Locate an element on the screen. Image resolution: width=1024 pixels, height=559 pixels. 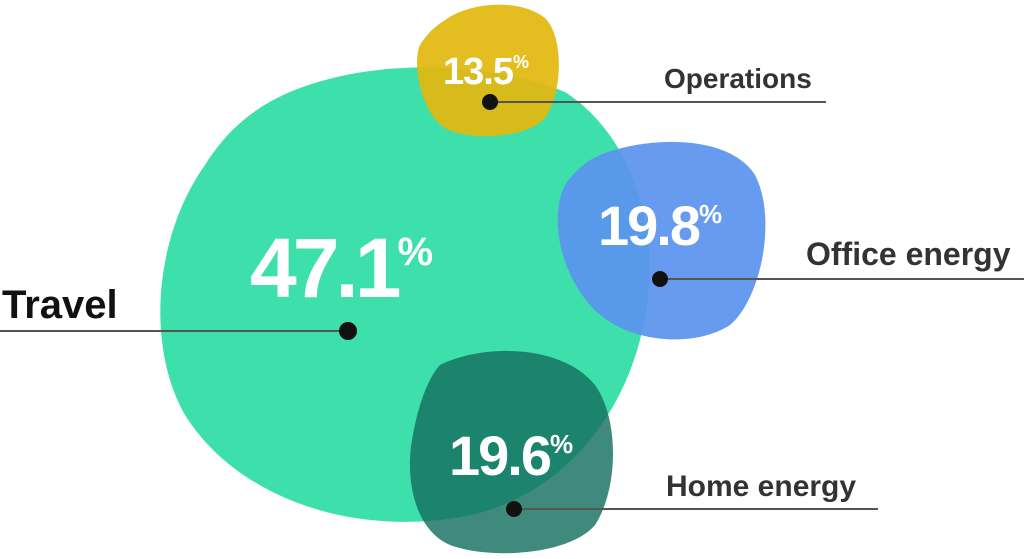
category-label-travel: Travel is located at coordinates (60, 305).